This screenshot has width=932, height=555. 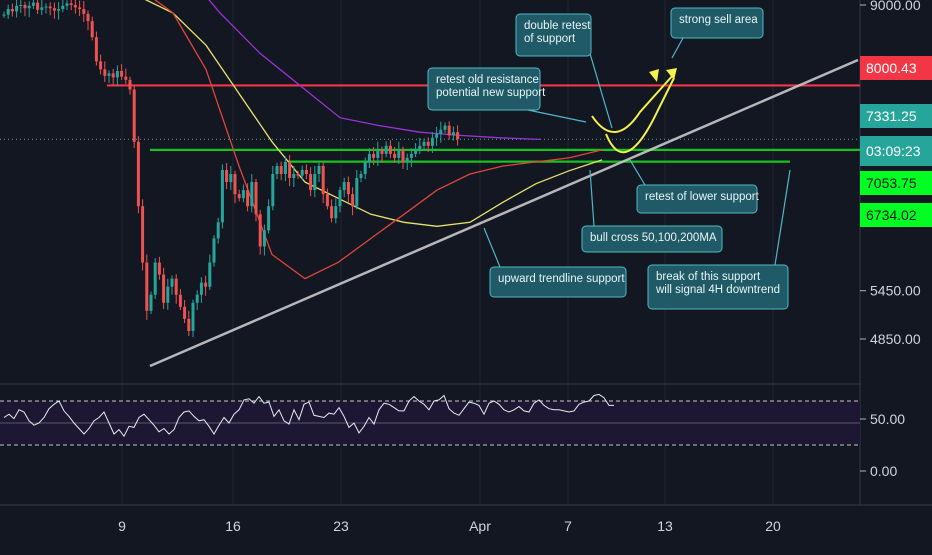 I want to click on projection-arrow, so click(x=654, y=75).